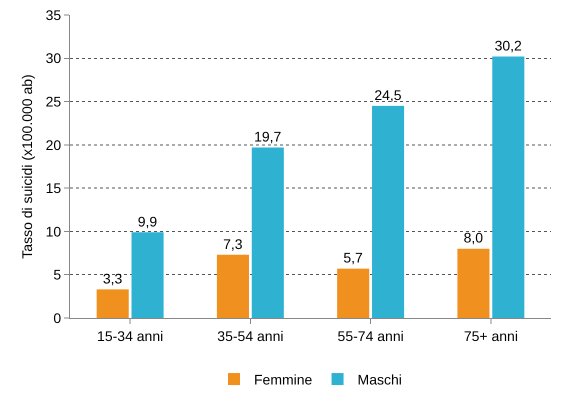 The image size is (571, 408). I want to click on legend-label: Femmine, so click(283, 380).